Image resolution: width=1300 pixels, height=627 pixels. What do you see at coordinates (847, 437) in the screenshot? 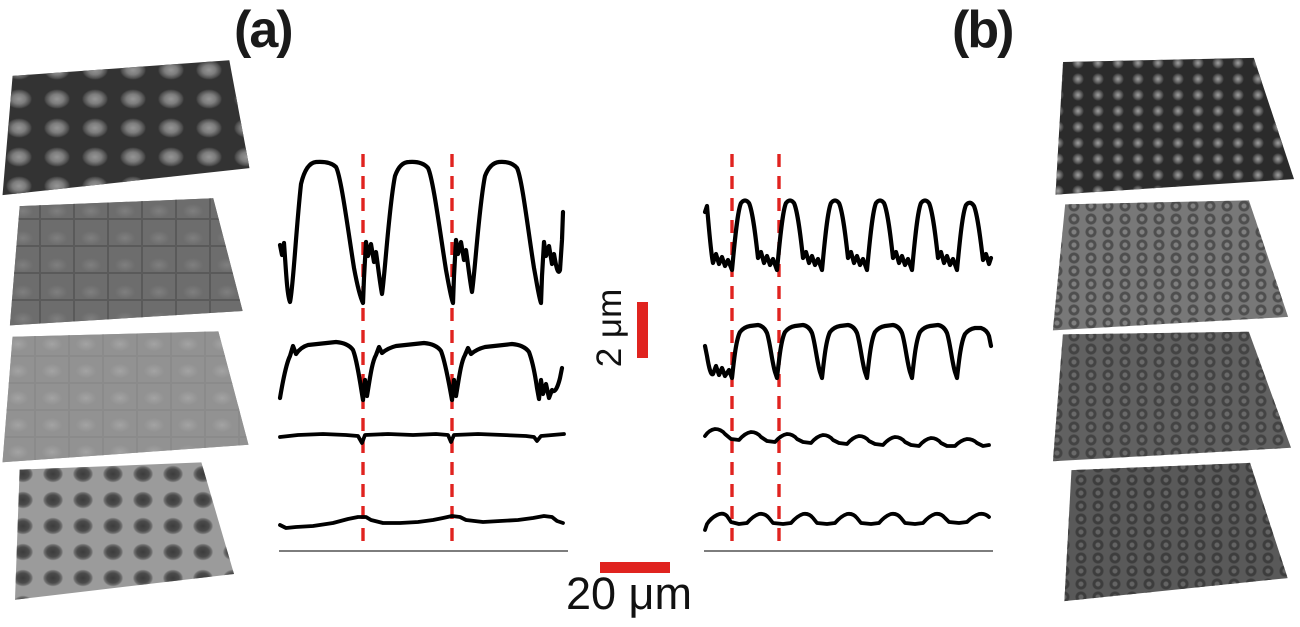
I see `profile-trace-b3` at bounding box center [847, 437].